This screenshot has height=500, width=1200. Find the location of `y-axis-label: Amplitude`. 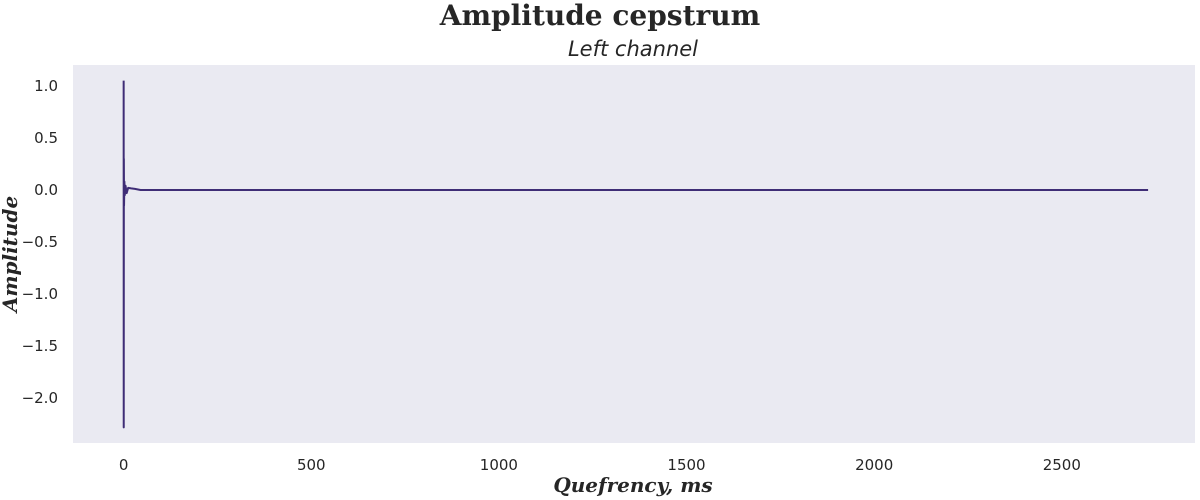

y-axis-label: Amplitude is located at coordinates (11, 255).